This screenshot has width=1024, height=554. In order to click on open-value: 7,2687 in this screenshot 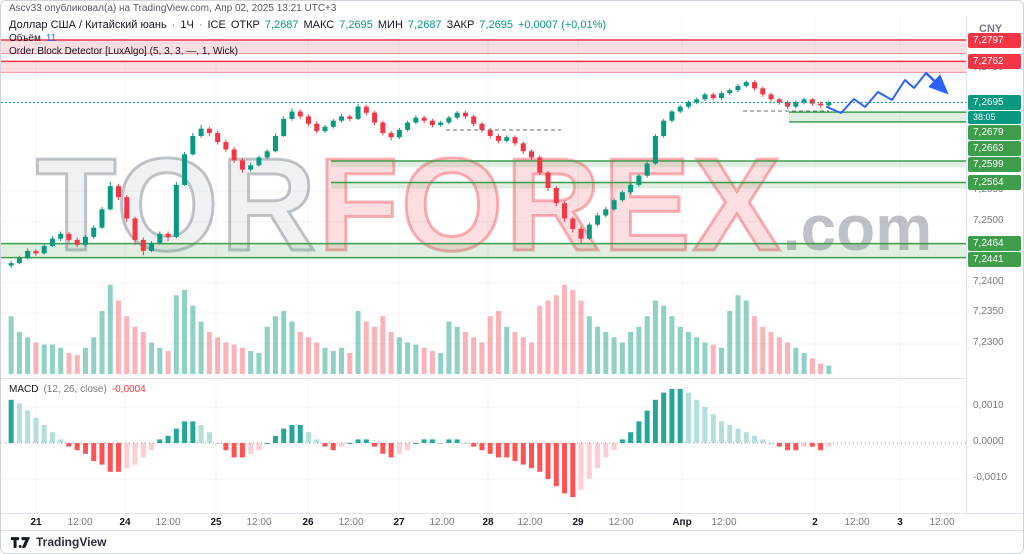, I will do `click(281, 25)`.